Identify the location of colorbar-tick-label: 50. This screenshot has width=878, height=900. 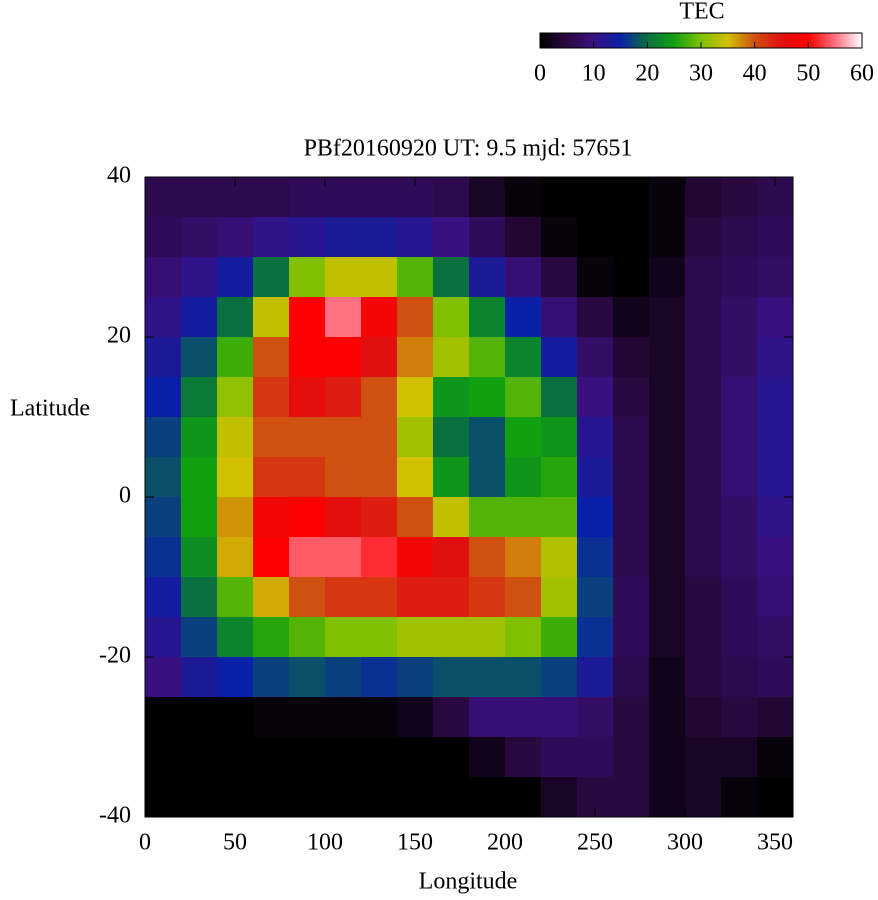
(808, 74).